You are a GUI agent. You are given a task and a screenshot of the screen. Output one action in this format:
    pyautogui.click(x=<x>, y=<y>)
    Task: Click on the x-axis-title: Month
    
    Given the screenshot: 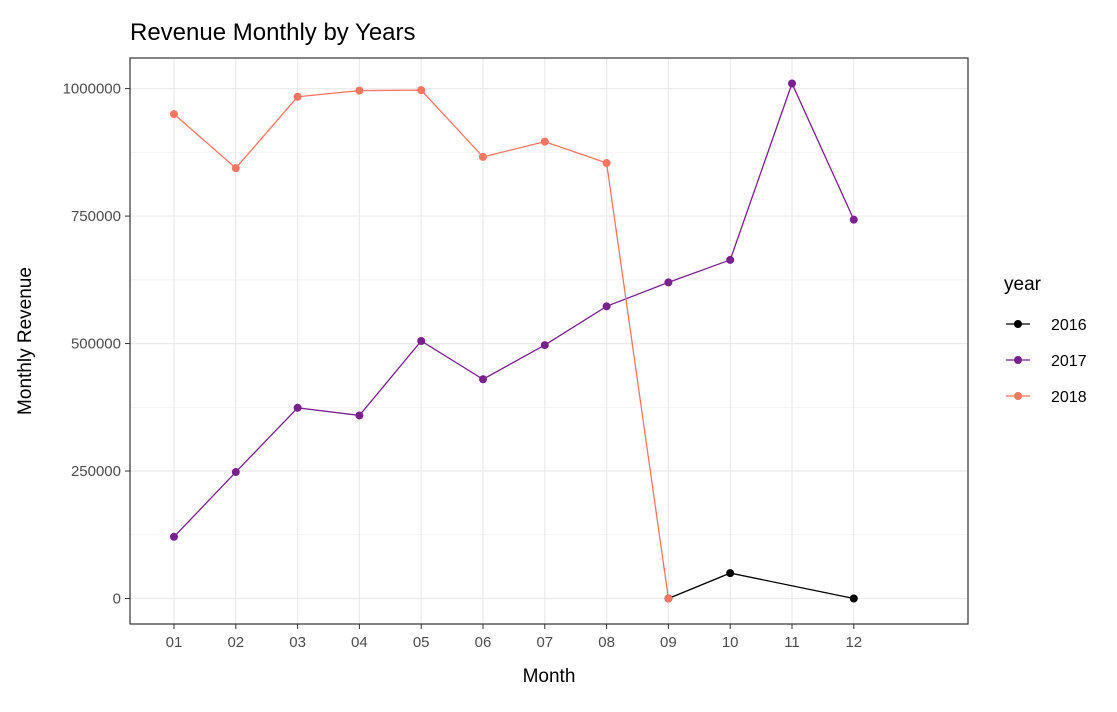 What is the action you would take?
    pyautogui.click(x=549, y=676)
    